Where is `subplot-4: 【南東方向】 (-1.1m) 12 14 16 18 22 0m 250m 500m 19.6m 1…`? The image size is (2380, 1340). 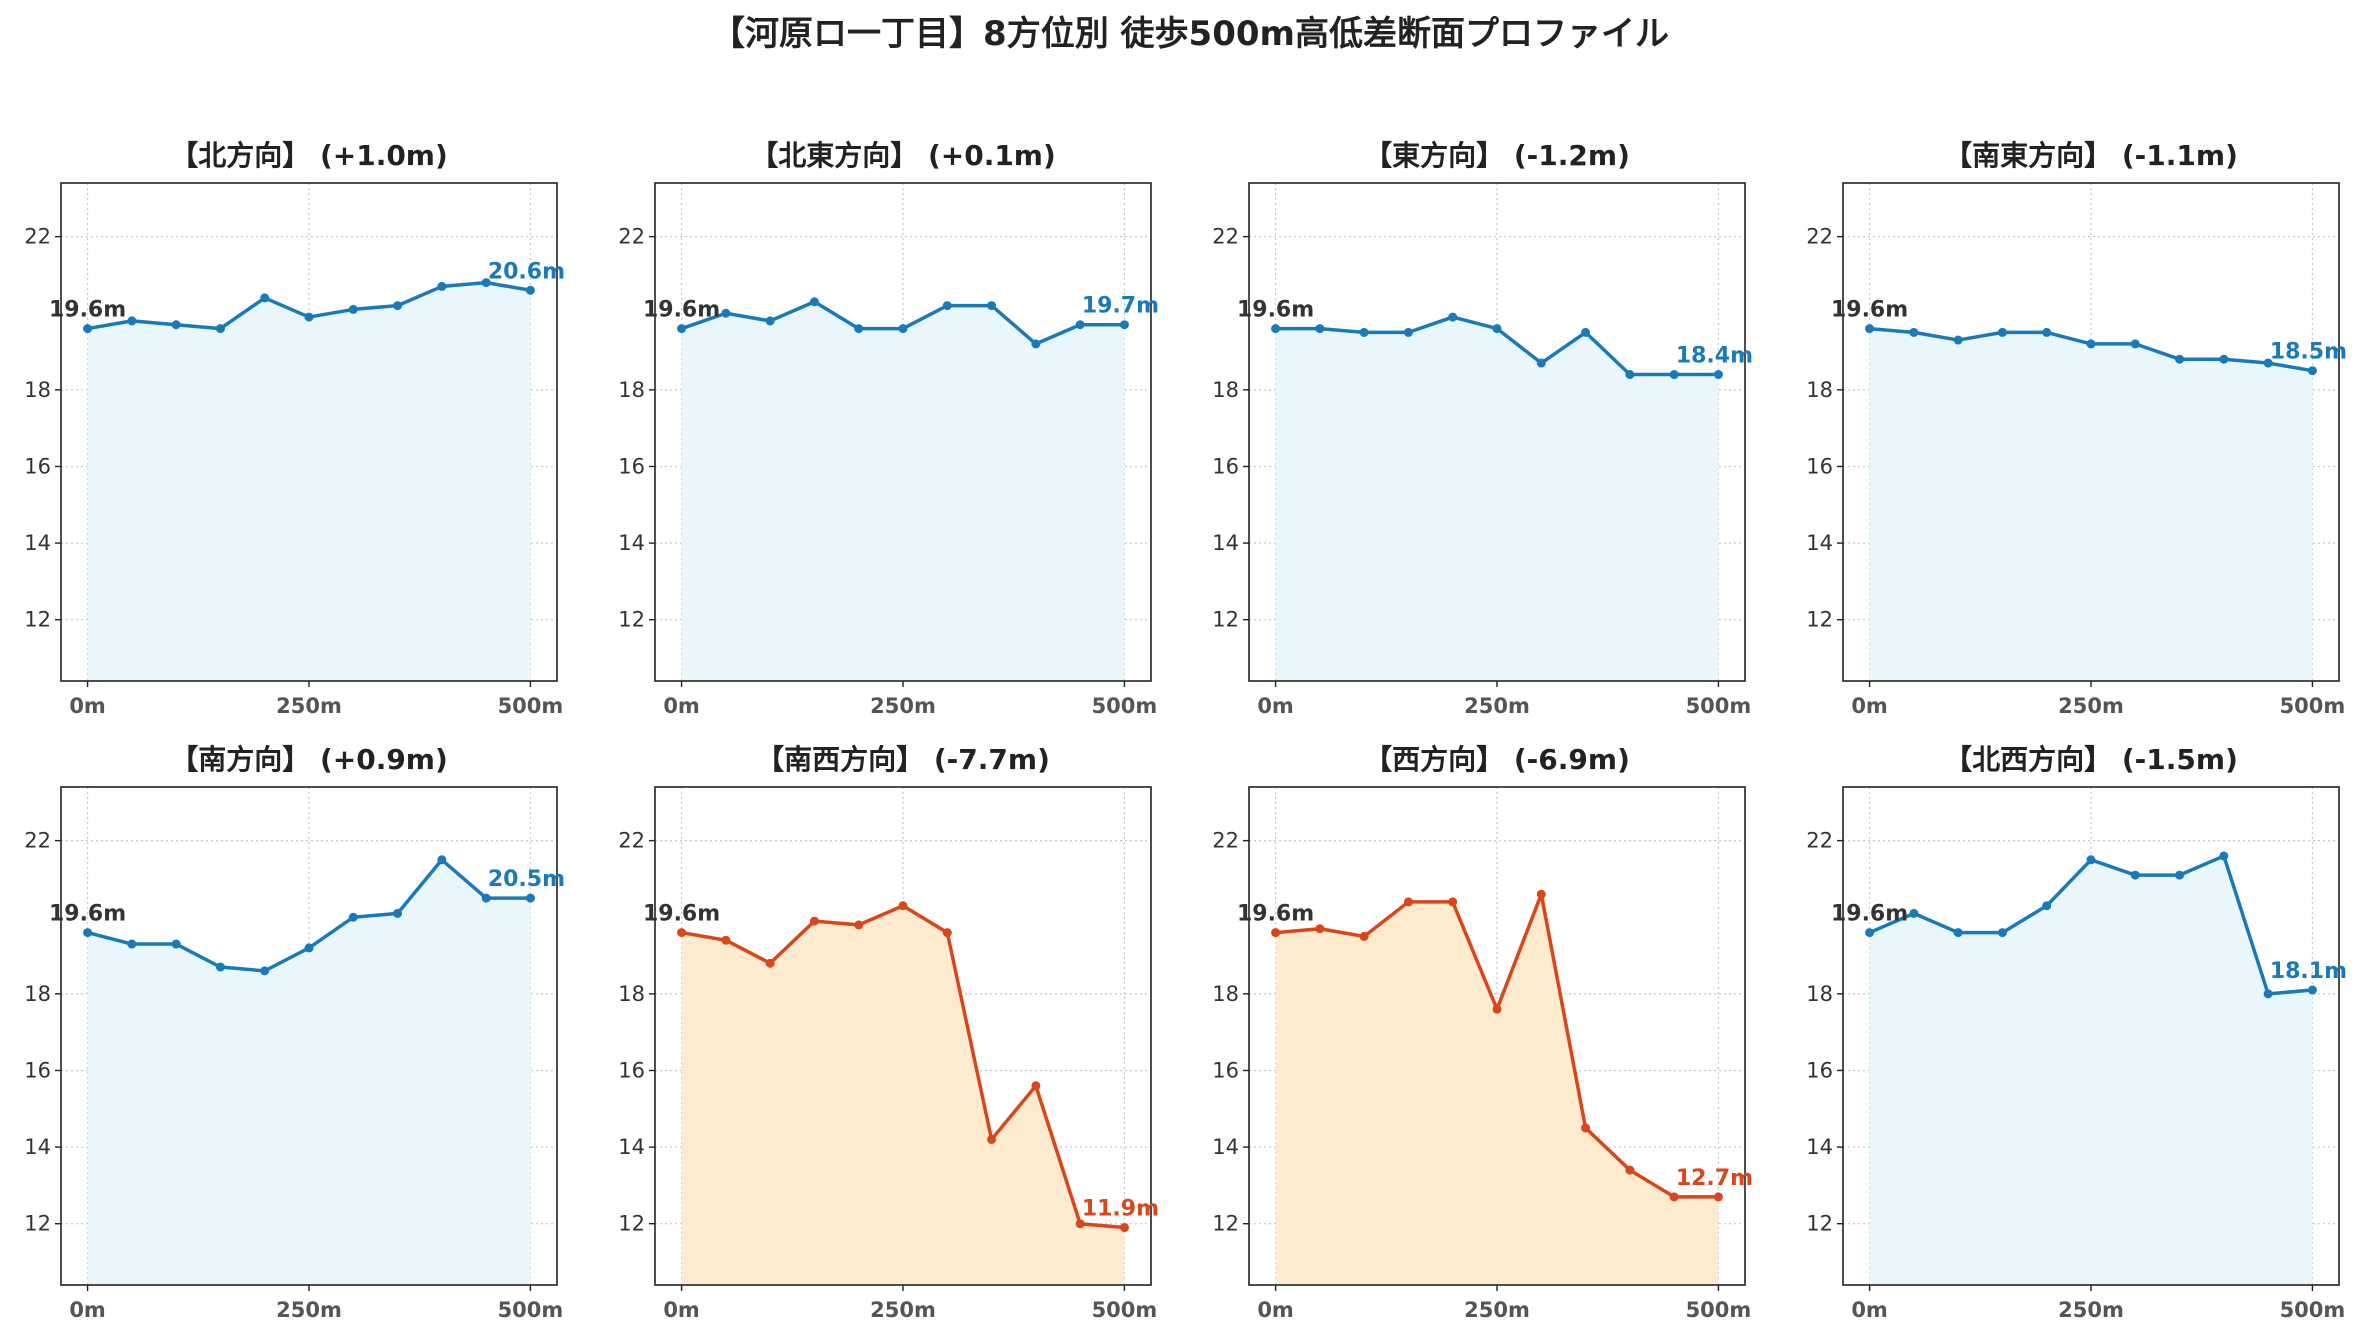
subplot-4: 【南東方向】 (-1.1m) 12 14 16 18 22 0m 250m 500m 19.6m 1… is located at coordinates (2076, 428).